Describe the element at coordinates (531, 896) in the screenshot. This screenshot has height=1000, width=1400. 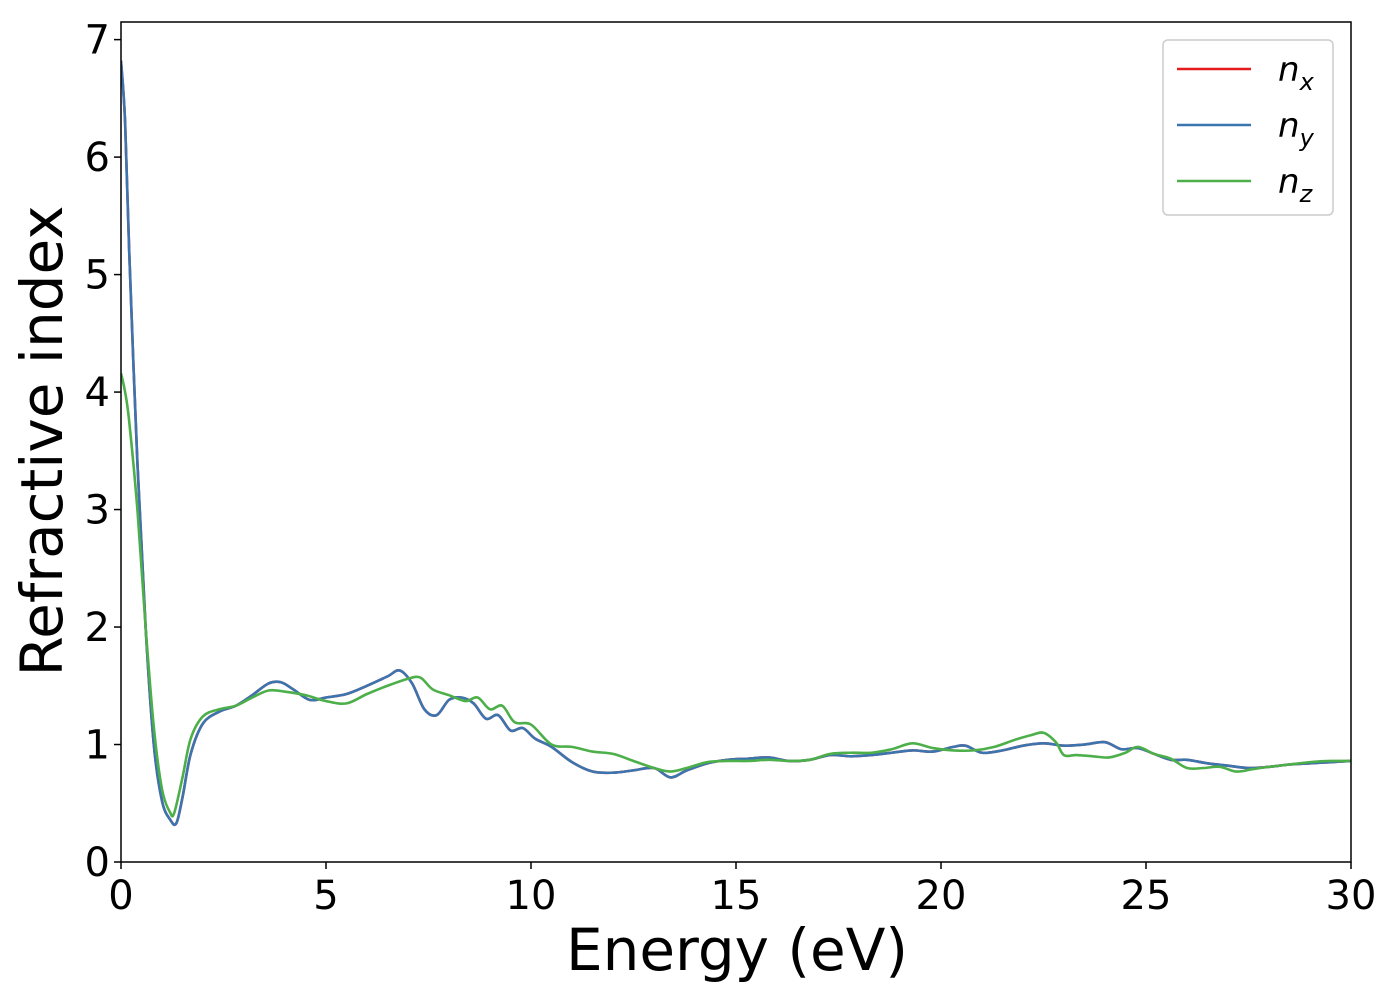
I see `x-tick-label: 10` at that location.